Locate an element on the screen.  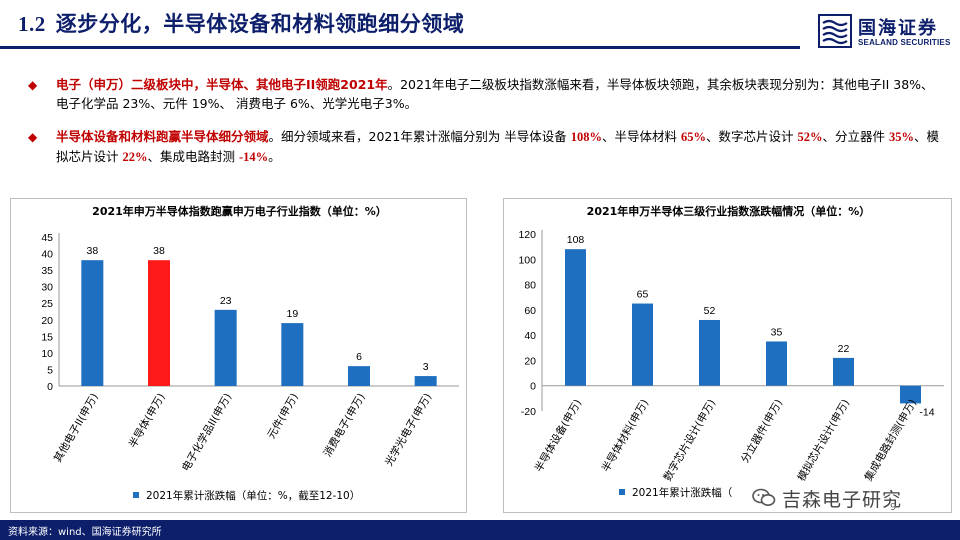
category-label: 分立器件(申万) is located at coordinates (761, 431).